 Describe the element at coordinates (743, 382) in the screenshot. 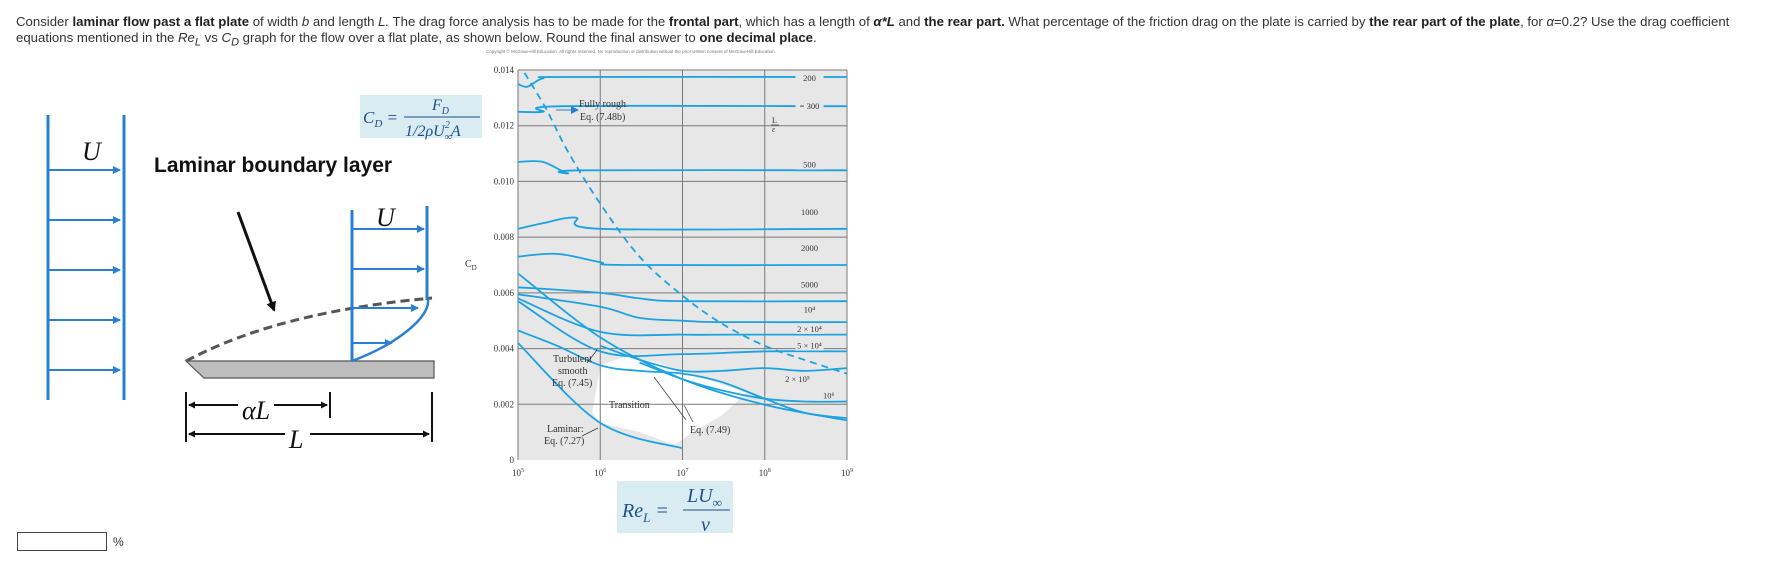

I see `curve-rough-1e6` at that location.